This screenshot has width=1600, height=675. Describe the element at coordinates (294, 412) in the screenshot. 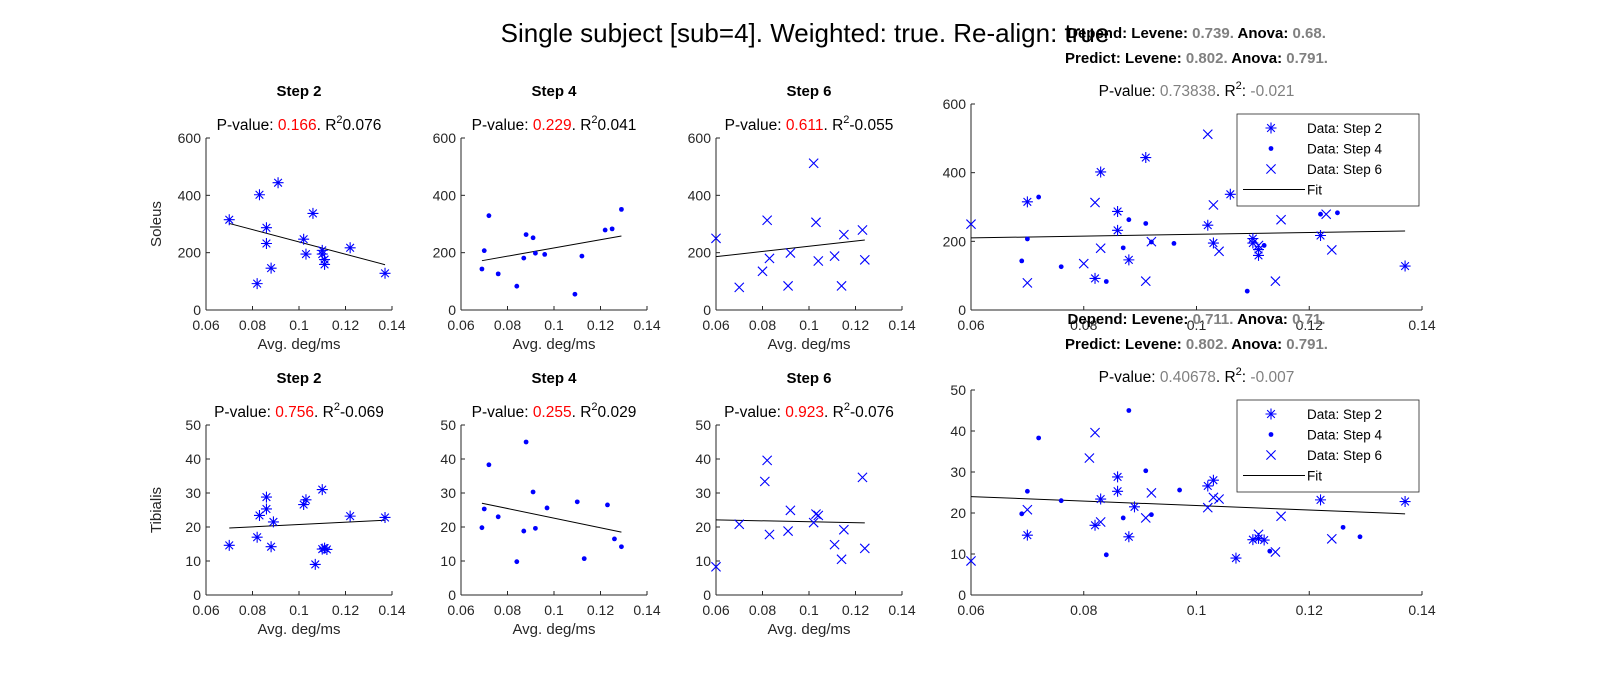

I see `pvalue-value: 0.756` at that location.